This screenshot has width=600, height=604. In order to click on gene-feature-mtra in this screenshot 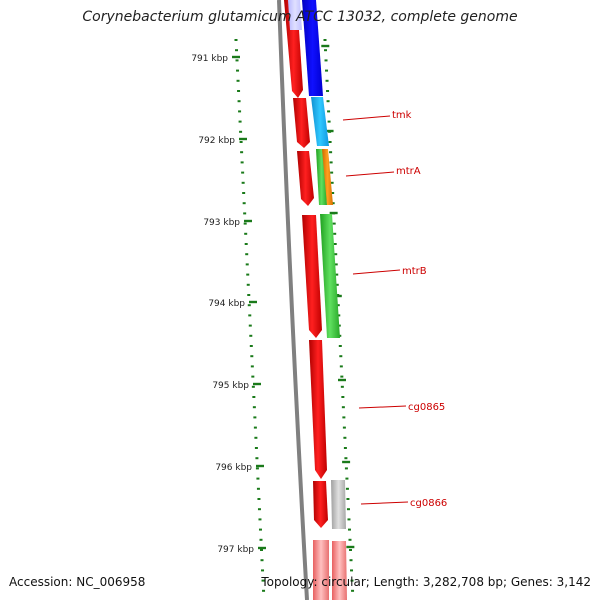, I will do `click(327, 177)`.